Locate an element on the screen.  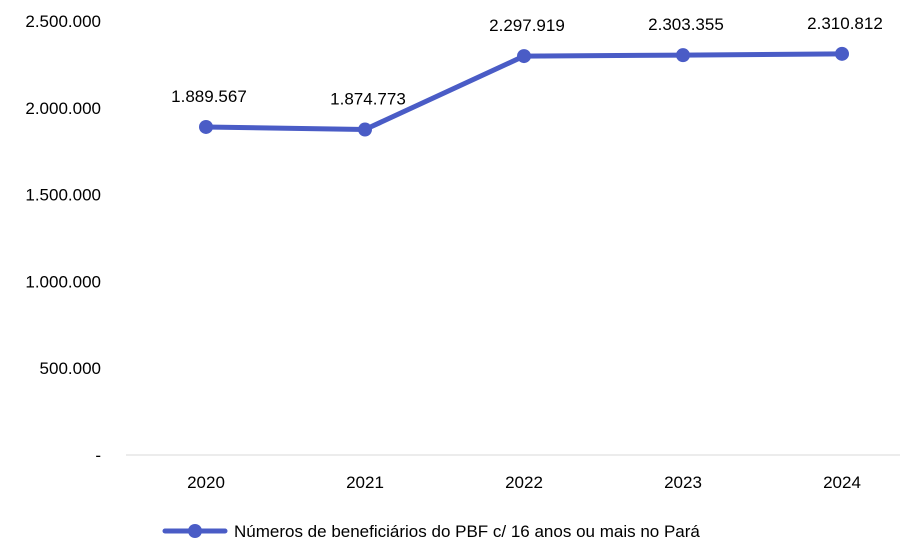
x-tick-label: 2020 is located at coordinates (206, 482).